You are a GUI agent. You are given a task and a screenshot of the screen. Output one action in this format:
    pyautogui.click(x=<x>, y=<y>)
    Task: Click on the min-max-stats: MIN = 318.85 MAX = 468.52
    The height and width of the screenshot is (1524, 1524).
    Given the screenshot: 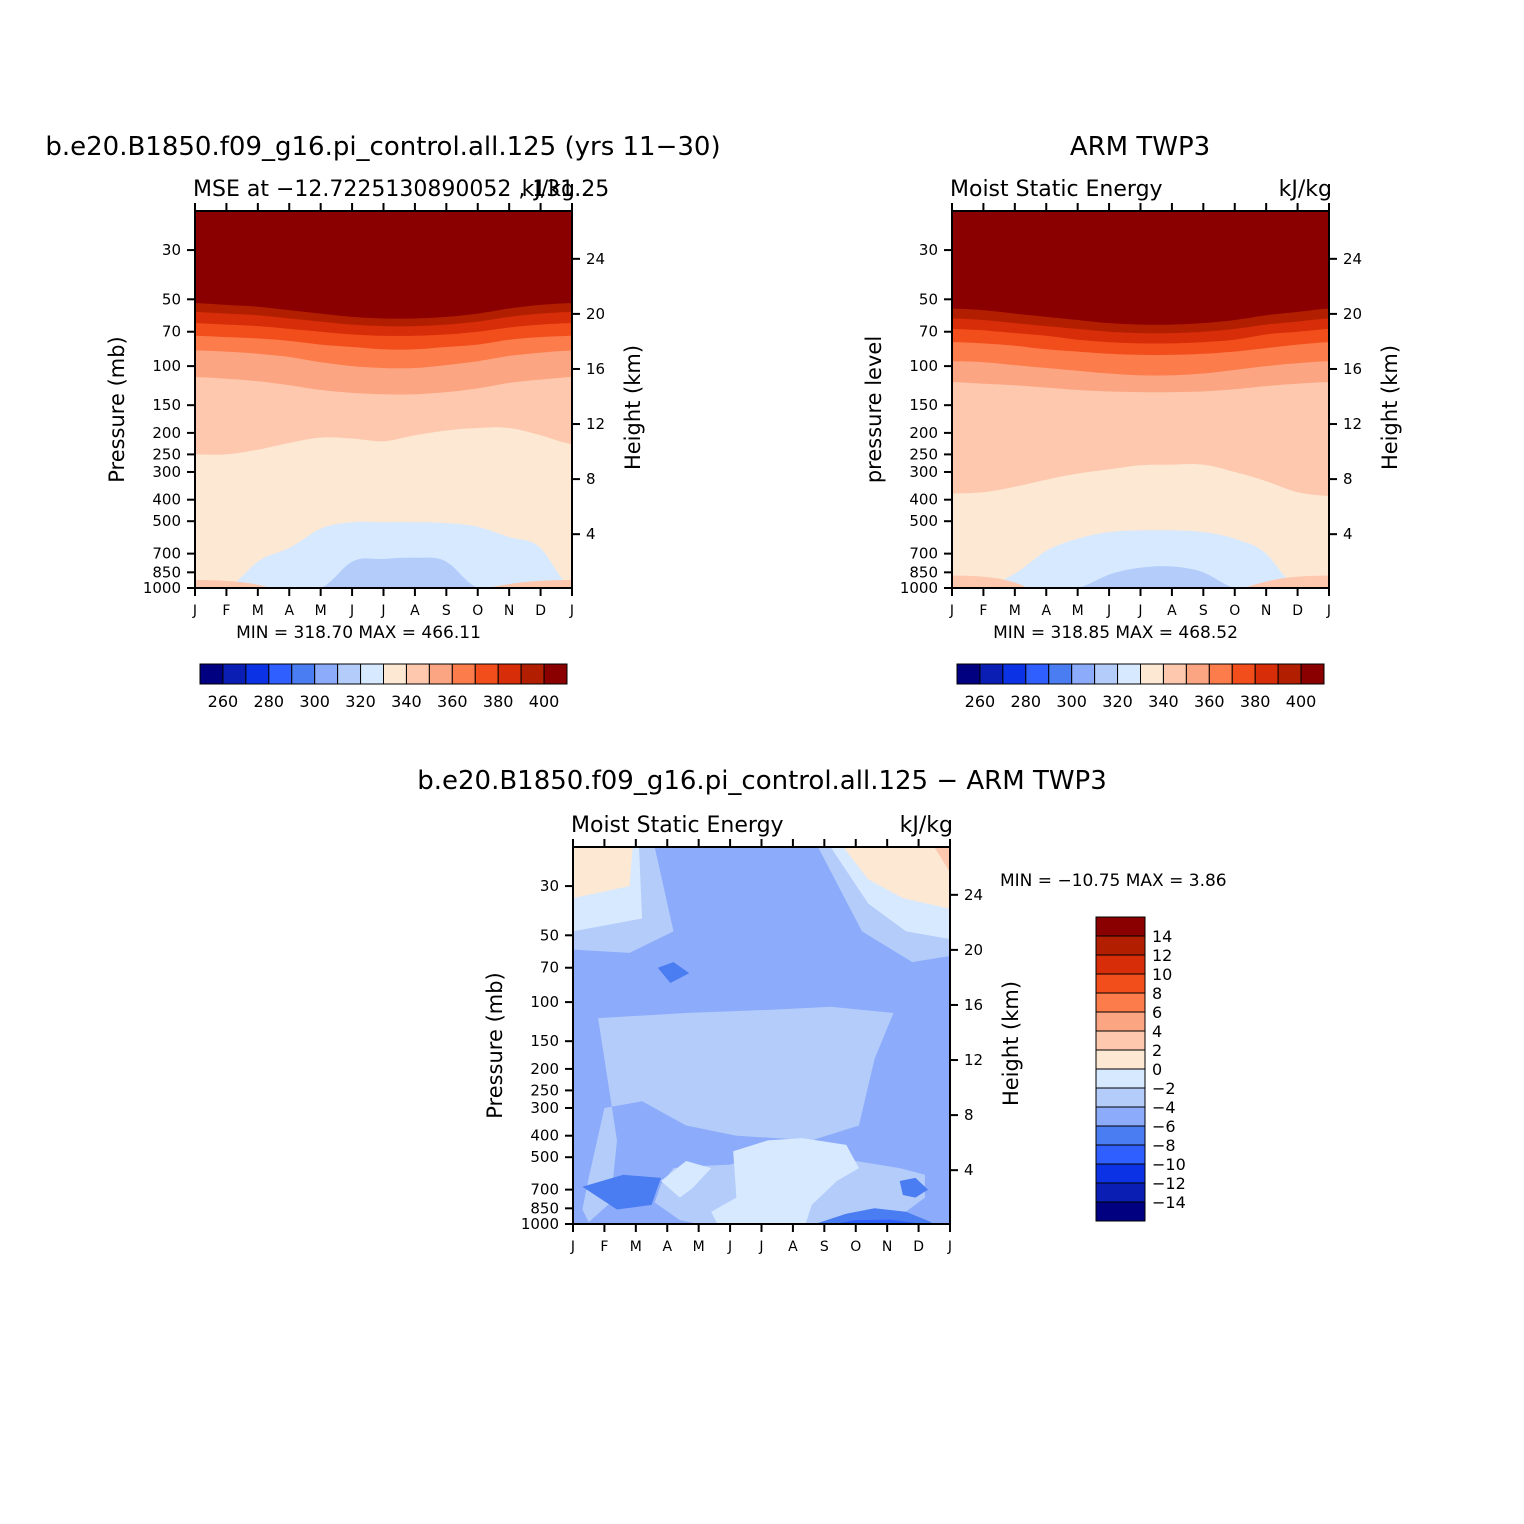 What is the action you would take?
    pyautogui.click(x=1115, y=633)
    